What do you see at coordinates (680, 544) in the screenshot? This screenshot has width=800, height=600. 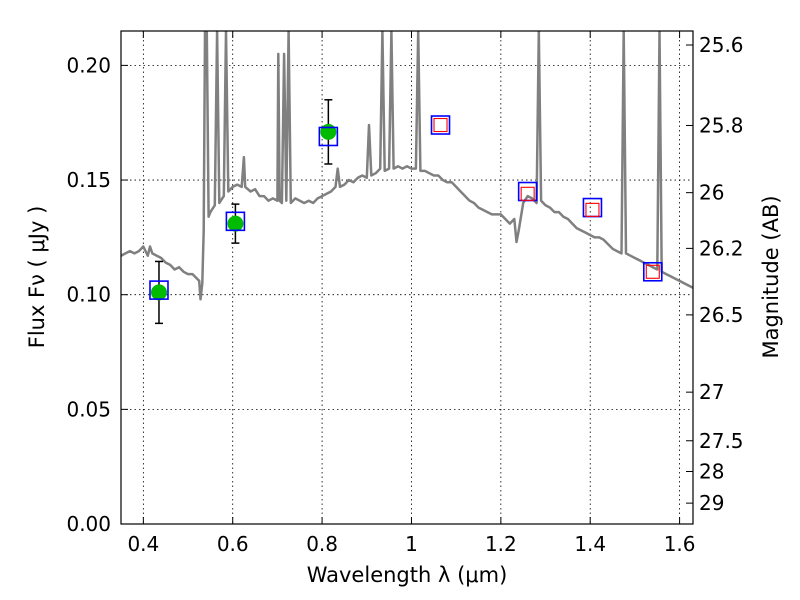 I see `x-tick-label: 1.6` at bounding box center [680, 544].